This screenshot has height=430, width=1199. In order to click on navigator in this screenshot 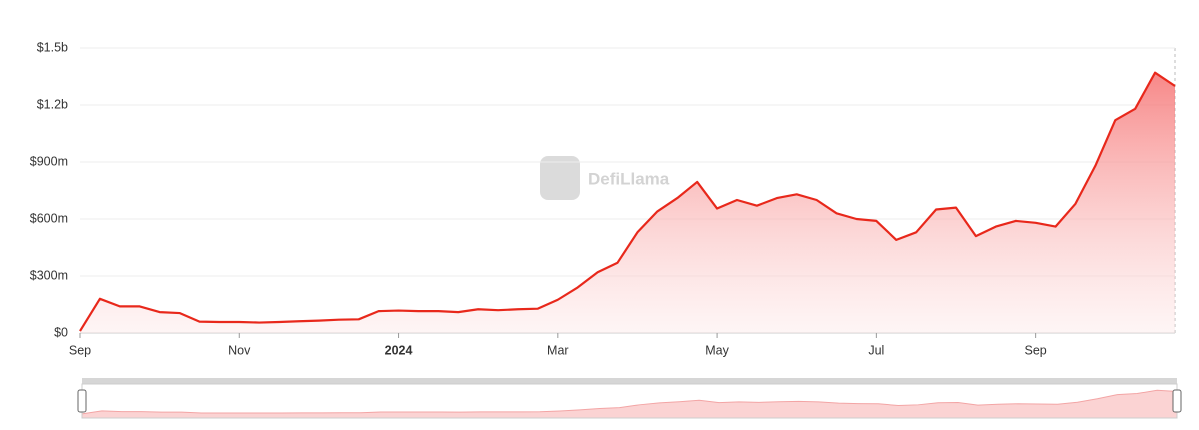, I will do `click(629, 398)`.